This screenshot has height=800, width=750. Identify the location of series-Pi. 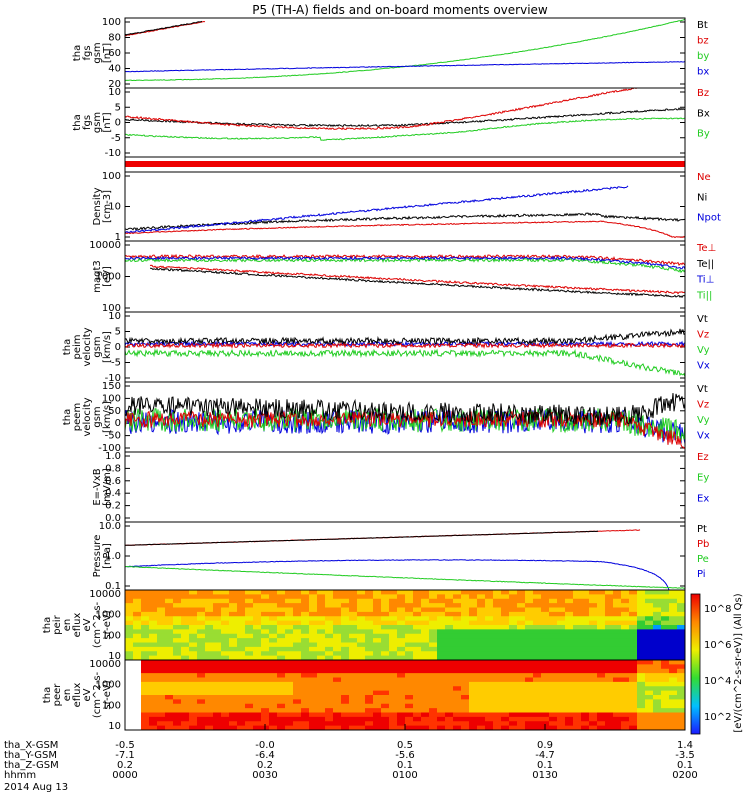
(398, 575).